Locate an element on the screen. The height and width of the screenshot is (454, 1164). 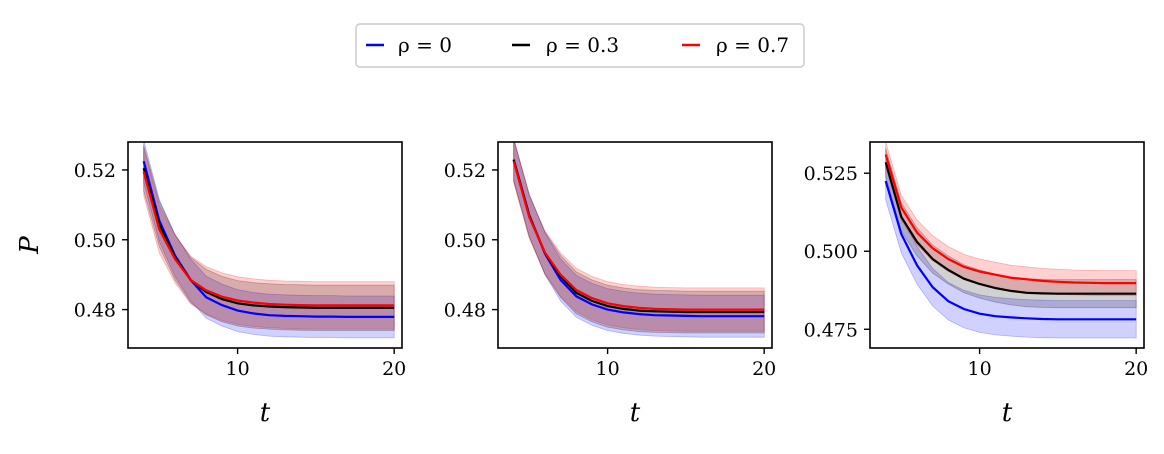
legend: ρ = 0 ρ = 0.3 ρ = 0.7 is located at coordinates (580, 45).